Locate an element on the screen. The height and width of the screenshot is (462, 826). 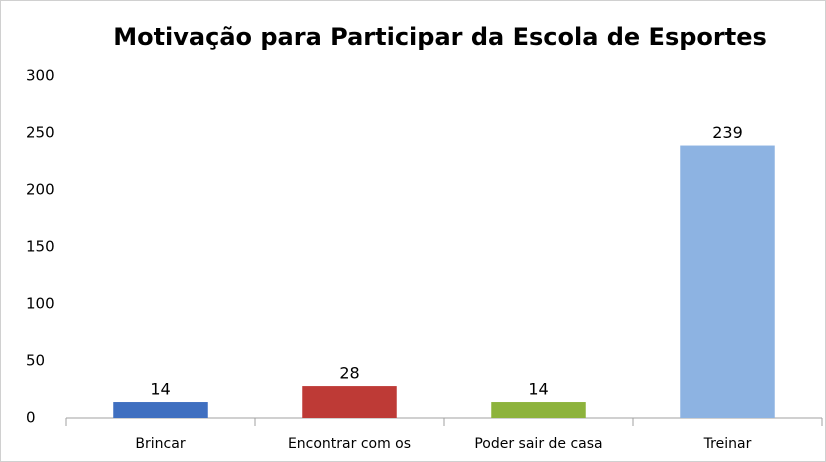
x-tick-label: Poder sair de casa is located at coordinates (538, 444).